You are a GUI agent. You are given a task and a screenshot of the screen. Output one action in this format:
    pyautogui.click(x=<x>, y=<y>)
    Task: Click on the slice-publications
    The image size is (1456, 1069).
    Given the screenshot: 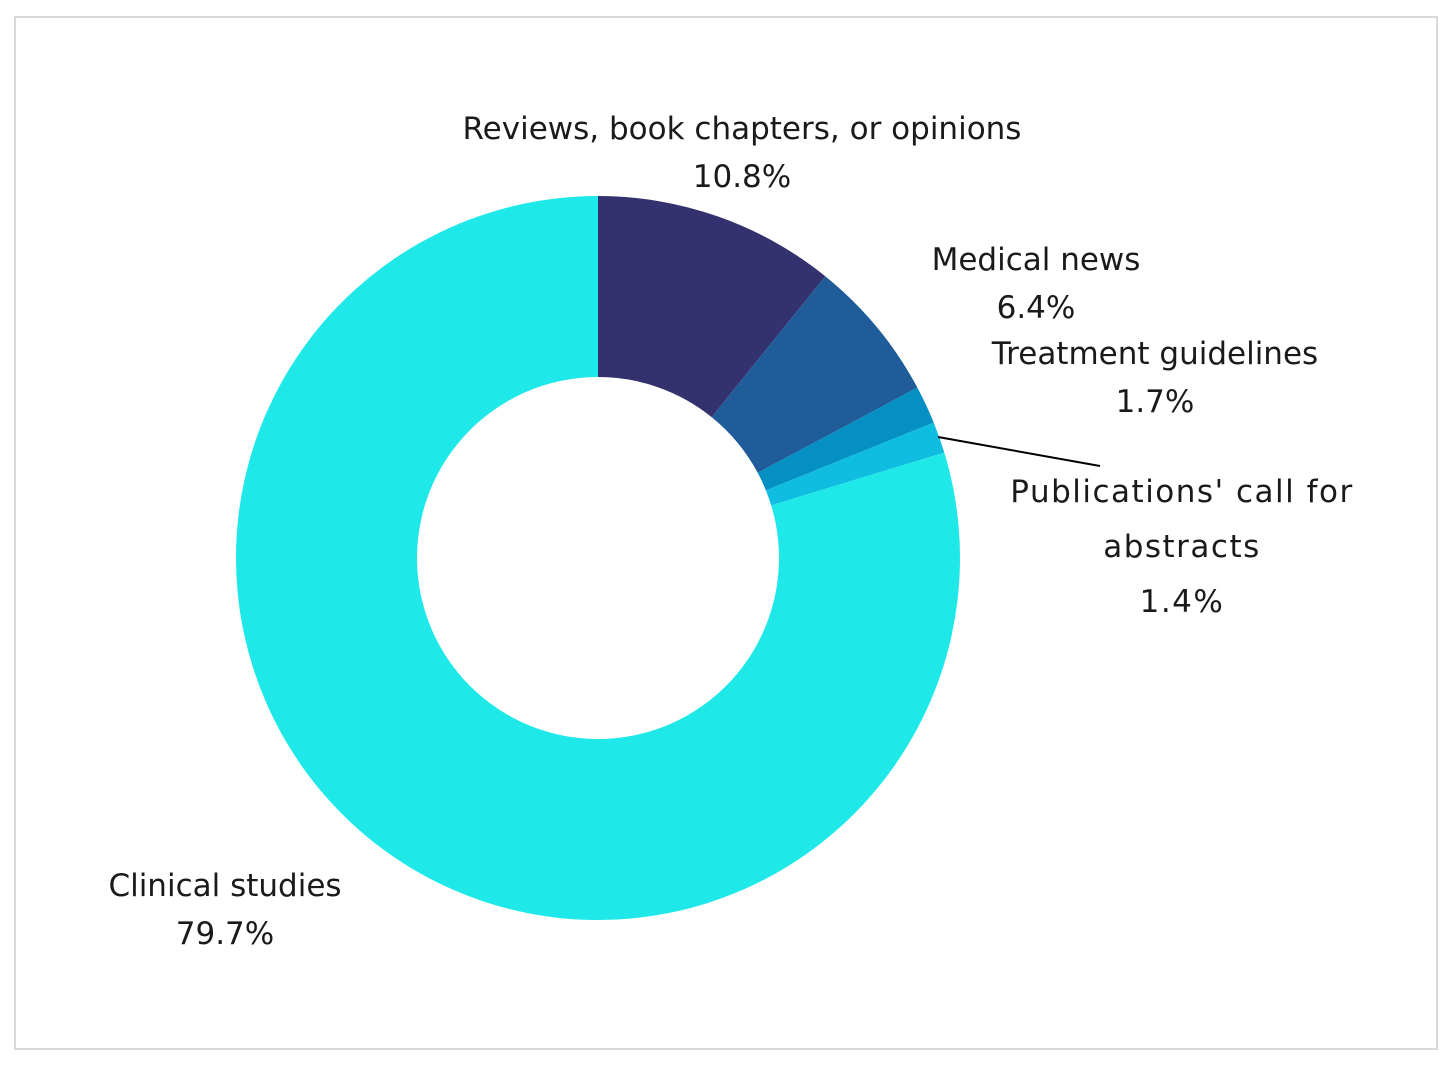 What is the action you would take?
    pyautogui.click(x=855, y=464)
    